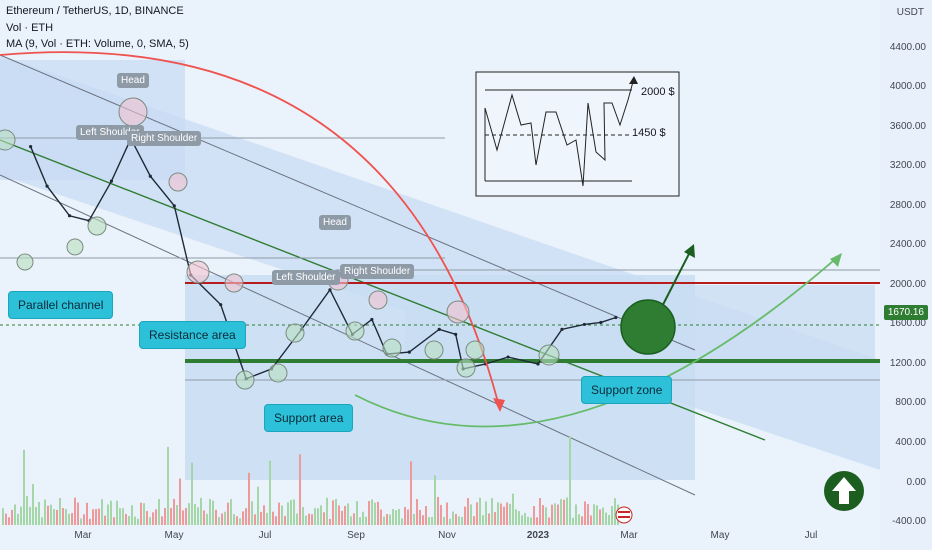 This screenshot has width=932, height=550. What do you see at coordinates (499, 405) in the screenshot?
I see `red-arrowhead-icon` at bounding box center [499, 405].